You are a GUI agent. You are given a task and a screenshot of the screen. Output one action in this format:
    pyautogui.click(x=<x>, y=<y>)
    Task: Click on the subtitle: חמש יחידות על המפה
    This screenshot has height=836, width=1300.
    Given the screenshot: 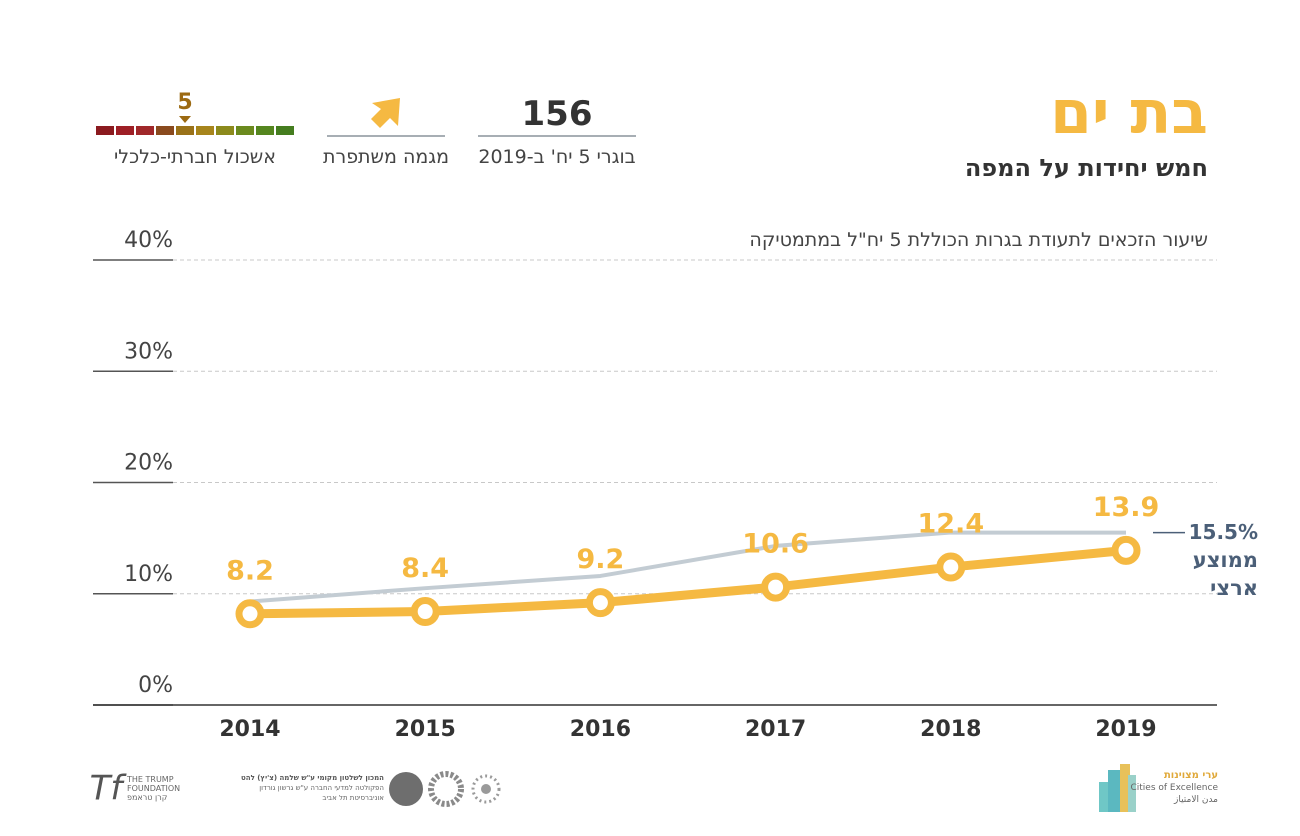 What is the action you would take?
    pyautogui.click(x=1086, y=168)
    